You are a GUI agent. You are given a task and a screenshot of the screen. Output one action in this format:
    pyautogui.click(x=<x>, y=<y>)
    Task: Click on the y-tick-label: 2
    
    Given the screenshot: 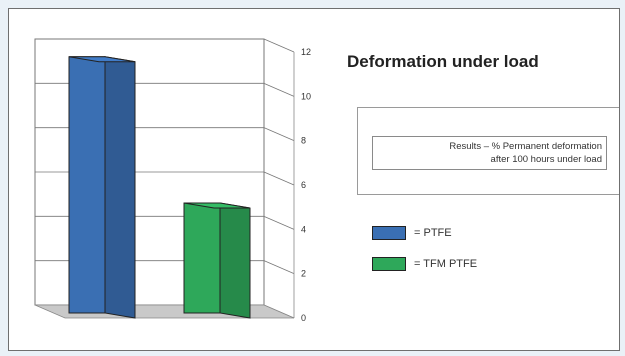 What is the action you would take?
    pyautogui.click(x=303, y=274)
    